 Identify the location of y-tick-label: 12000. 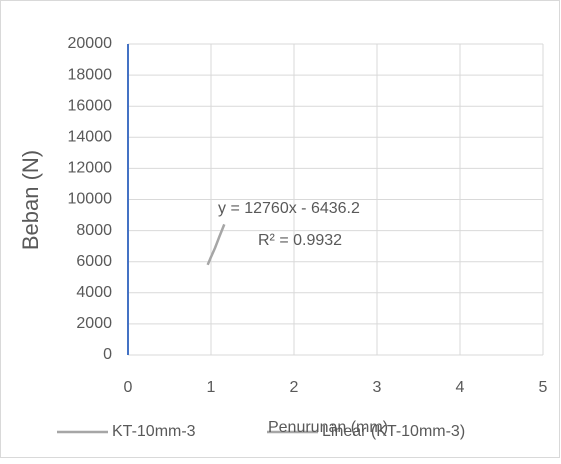
(90, 168).